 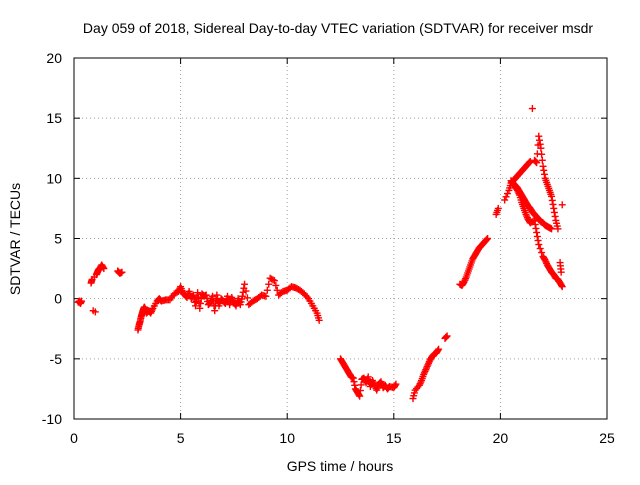 What do you see at coordinates (181, 438) in the screenshot?
I see `x-tick-label: 5` at bounding box center [181, 438].